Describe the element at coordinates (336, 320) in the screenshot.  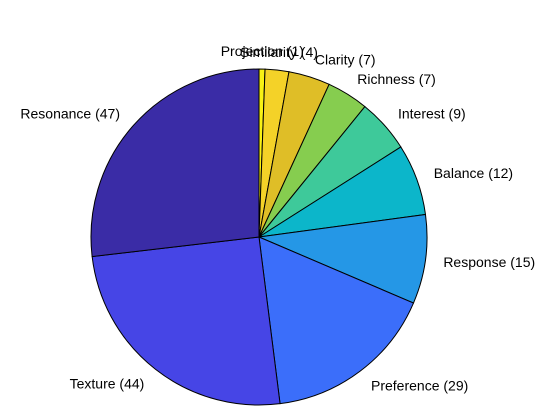
I see `pie-slice-preference` at that location.